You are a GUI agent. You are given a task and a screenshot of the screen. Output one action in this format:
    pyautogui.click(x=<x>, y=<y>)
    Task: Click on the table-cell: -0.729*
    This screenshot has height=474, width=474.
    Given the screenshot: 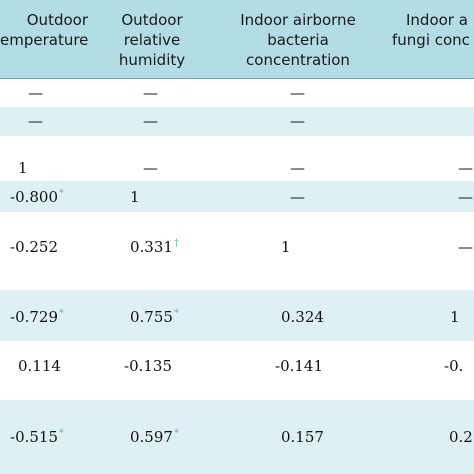 What is the action you would take?
    pyautogui.click(x=37, y=317)
    